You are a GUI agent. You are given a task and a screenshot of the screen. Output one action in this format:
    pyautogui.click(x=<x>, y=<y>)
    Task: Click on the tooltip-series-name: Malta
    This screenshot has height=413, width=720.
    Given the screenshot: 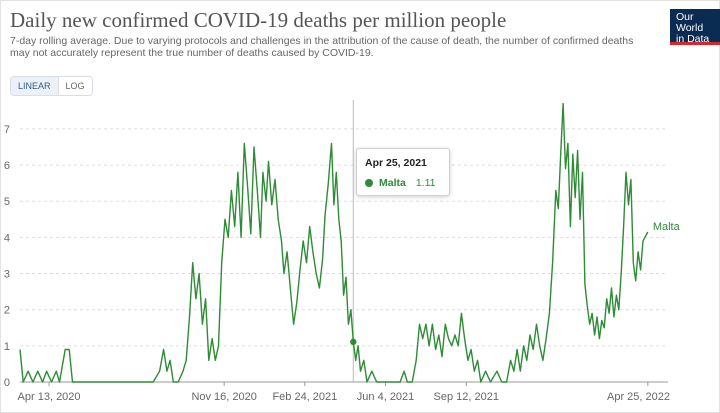 What is the action you would take?
    pyautogui.click(x=392, y=183)
    